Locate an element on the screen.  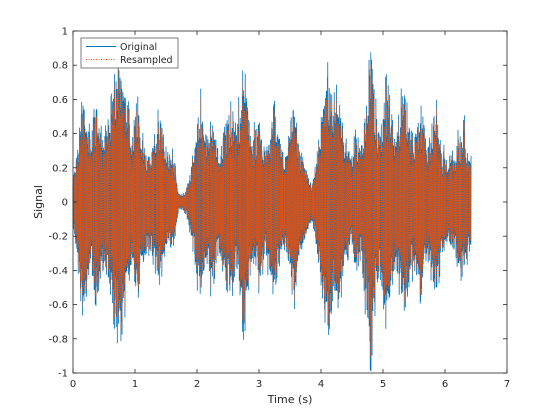
legend: Original Resampled is located at coordinates (129, 53).